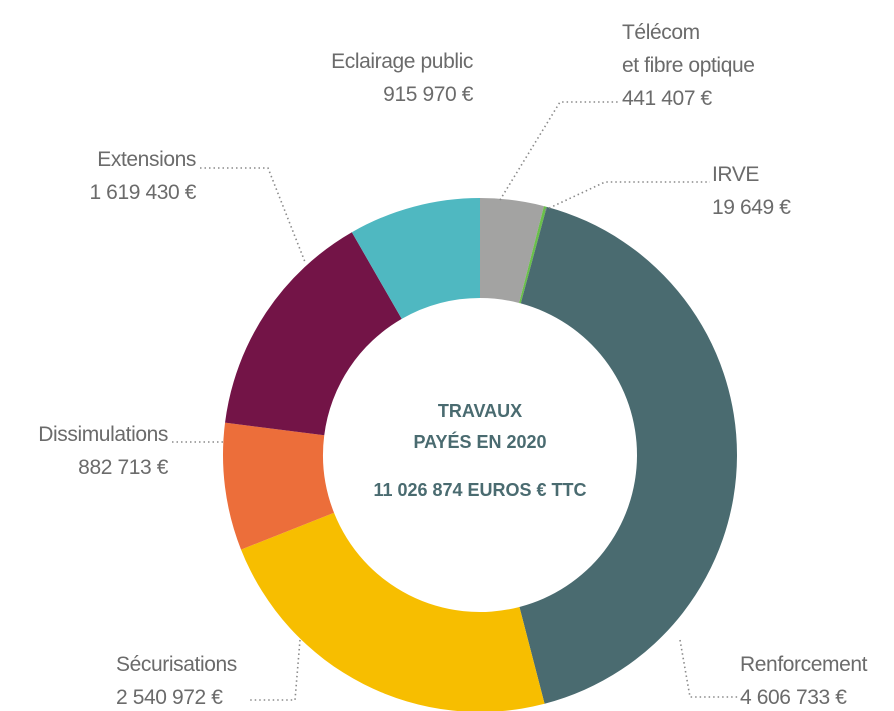 Image resolution: width=894 pixels, height=711 pixels. I want to click on category-label: IRVE, so click(736, 174).